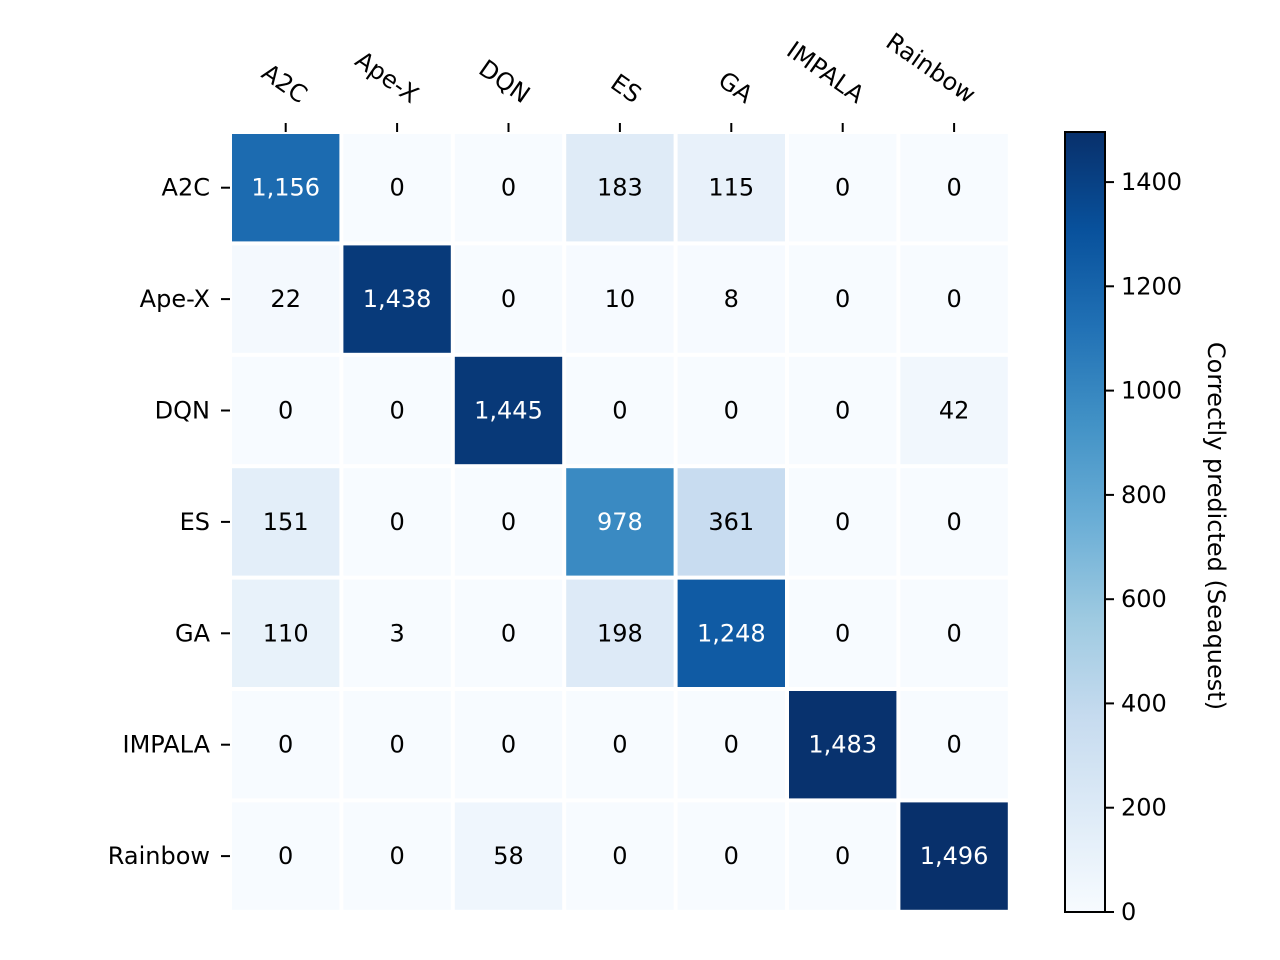 This screenshot has width=1280, height=960. I want to click on cell-value-label: 1,248, so click(731, 633).